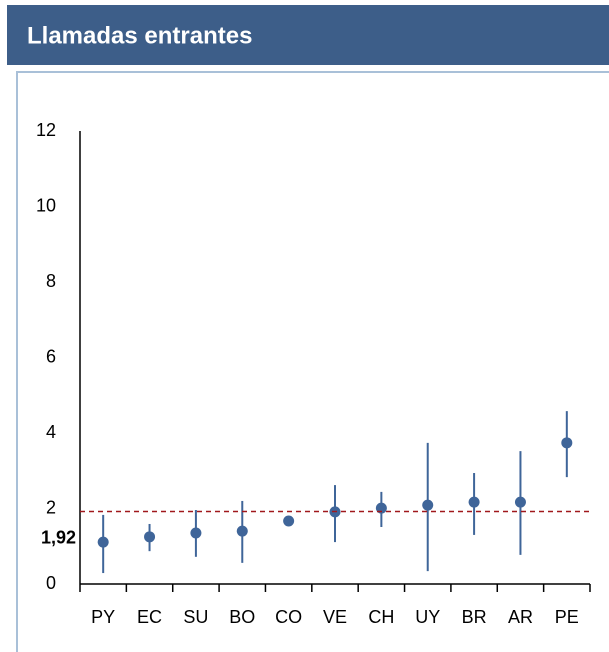 This screenshot has height=652, width=609. What do you see at coordinates (195, 617) in the screenshot?
I see `x-tick-label: SU` at bounding box center [195, 617].